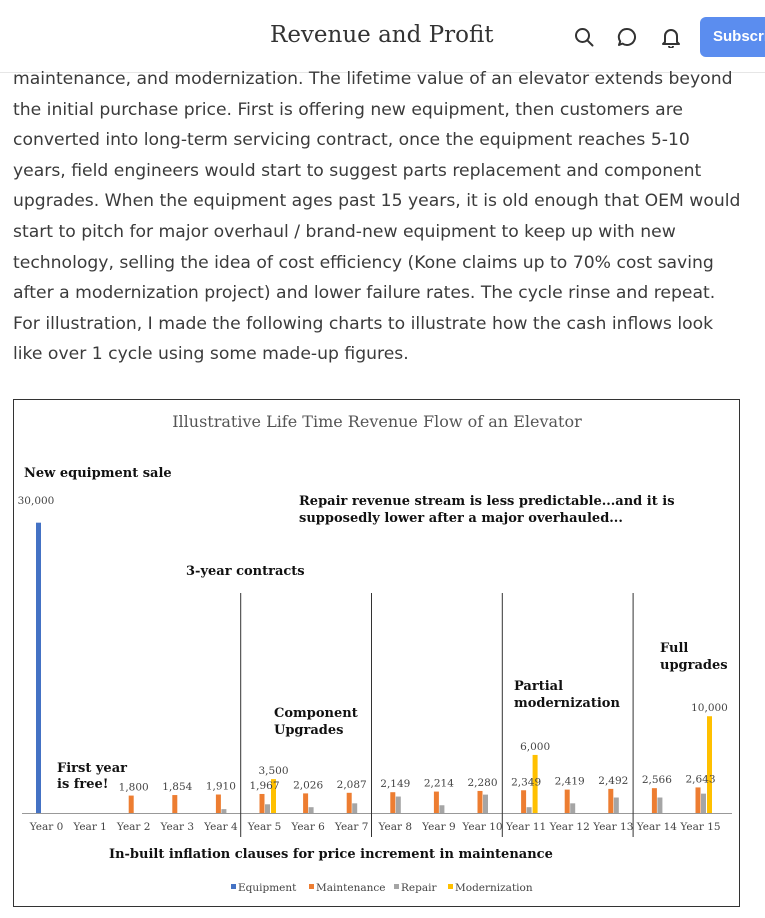 Image resolution: width=765 pixels, height=918 pixels. Describe the element at coordinates (220, 827) in the screenshot. I see `x-tick-label: Year 4` at that location.